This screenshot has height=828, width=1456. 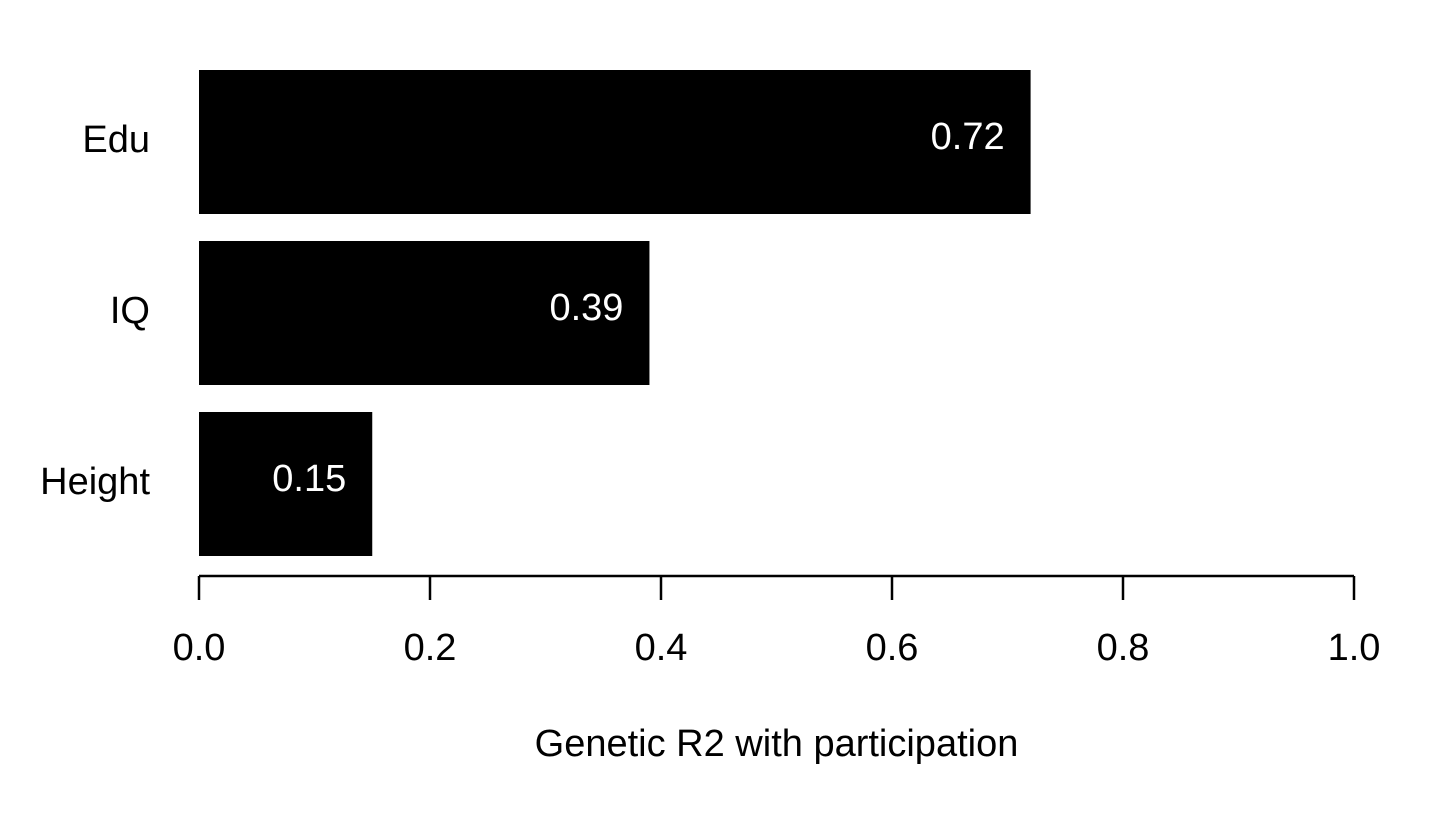 I want to click on x-tick-label-5: 1.0, so click(x=1354, y=648).